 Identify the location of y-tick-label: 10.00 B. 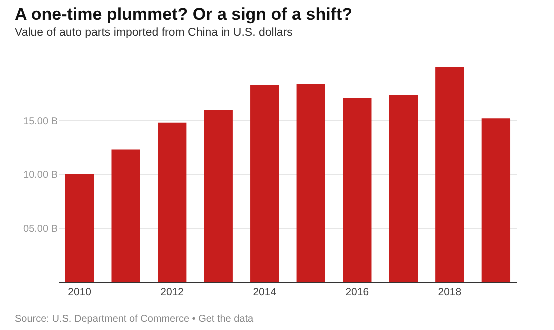
(41, 175).